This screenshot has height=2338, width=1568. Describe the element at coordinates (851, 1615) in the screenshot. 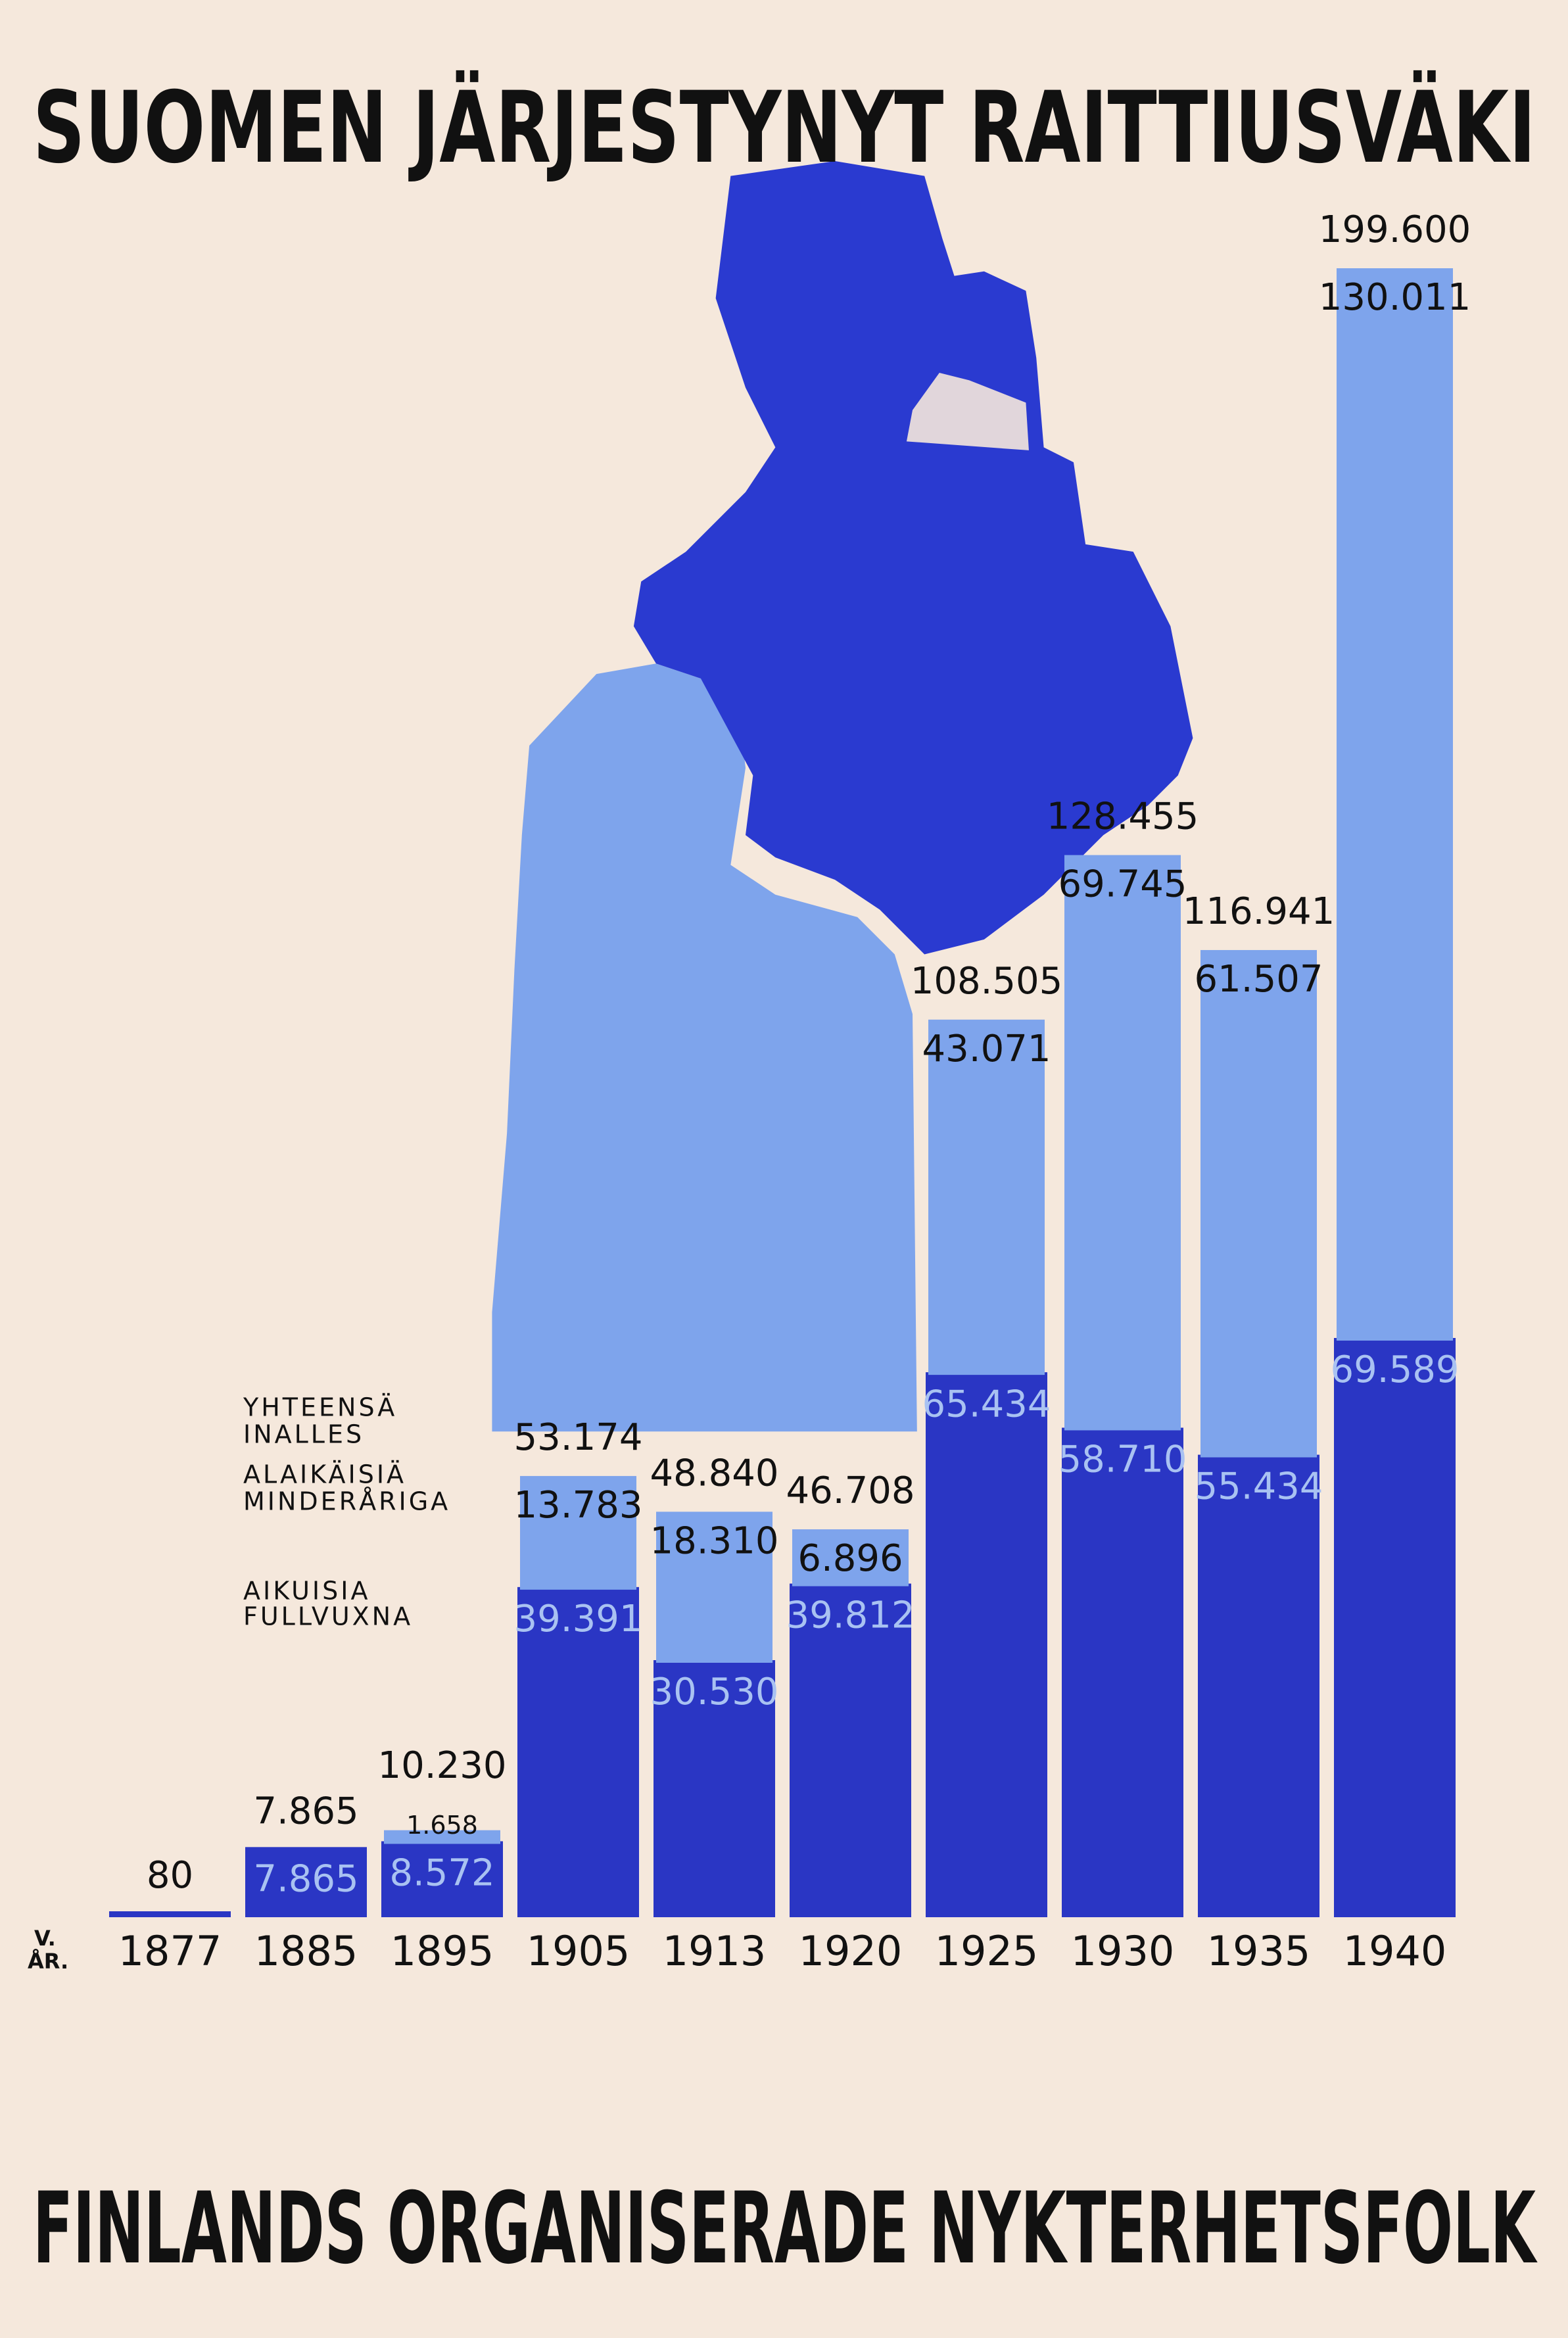

I see `adult-label: 39.812` at that location.